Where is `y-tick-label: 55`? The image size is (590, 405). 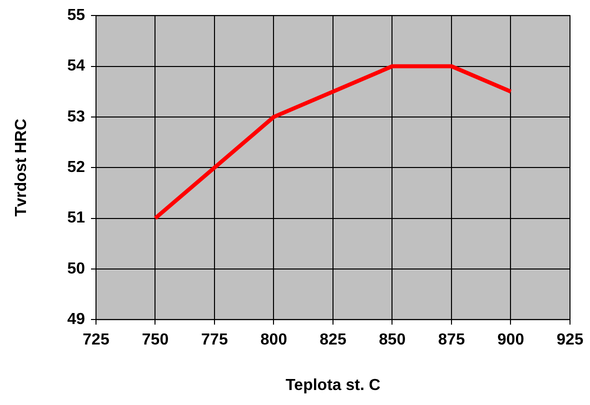 y-tick-label: 55 is located at coordinates (76, 15).